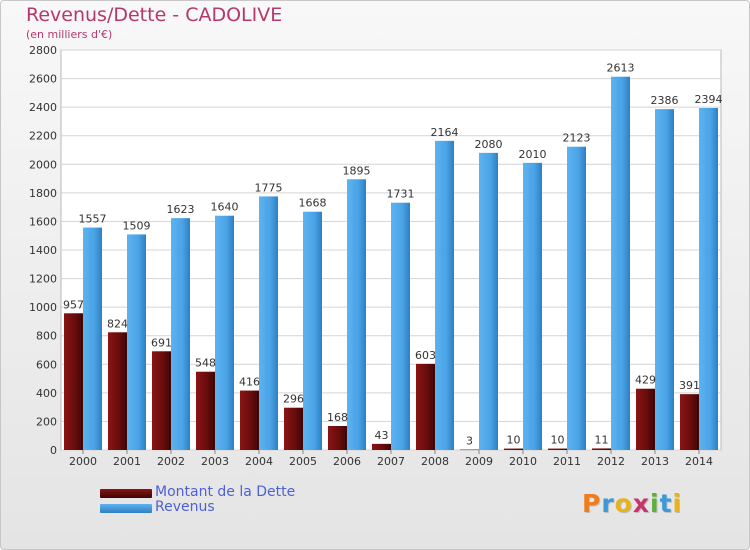  Describe the element at coordinates (611, 461) in the screenshot. I see `x-tick-label: 2012` at that location.